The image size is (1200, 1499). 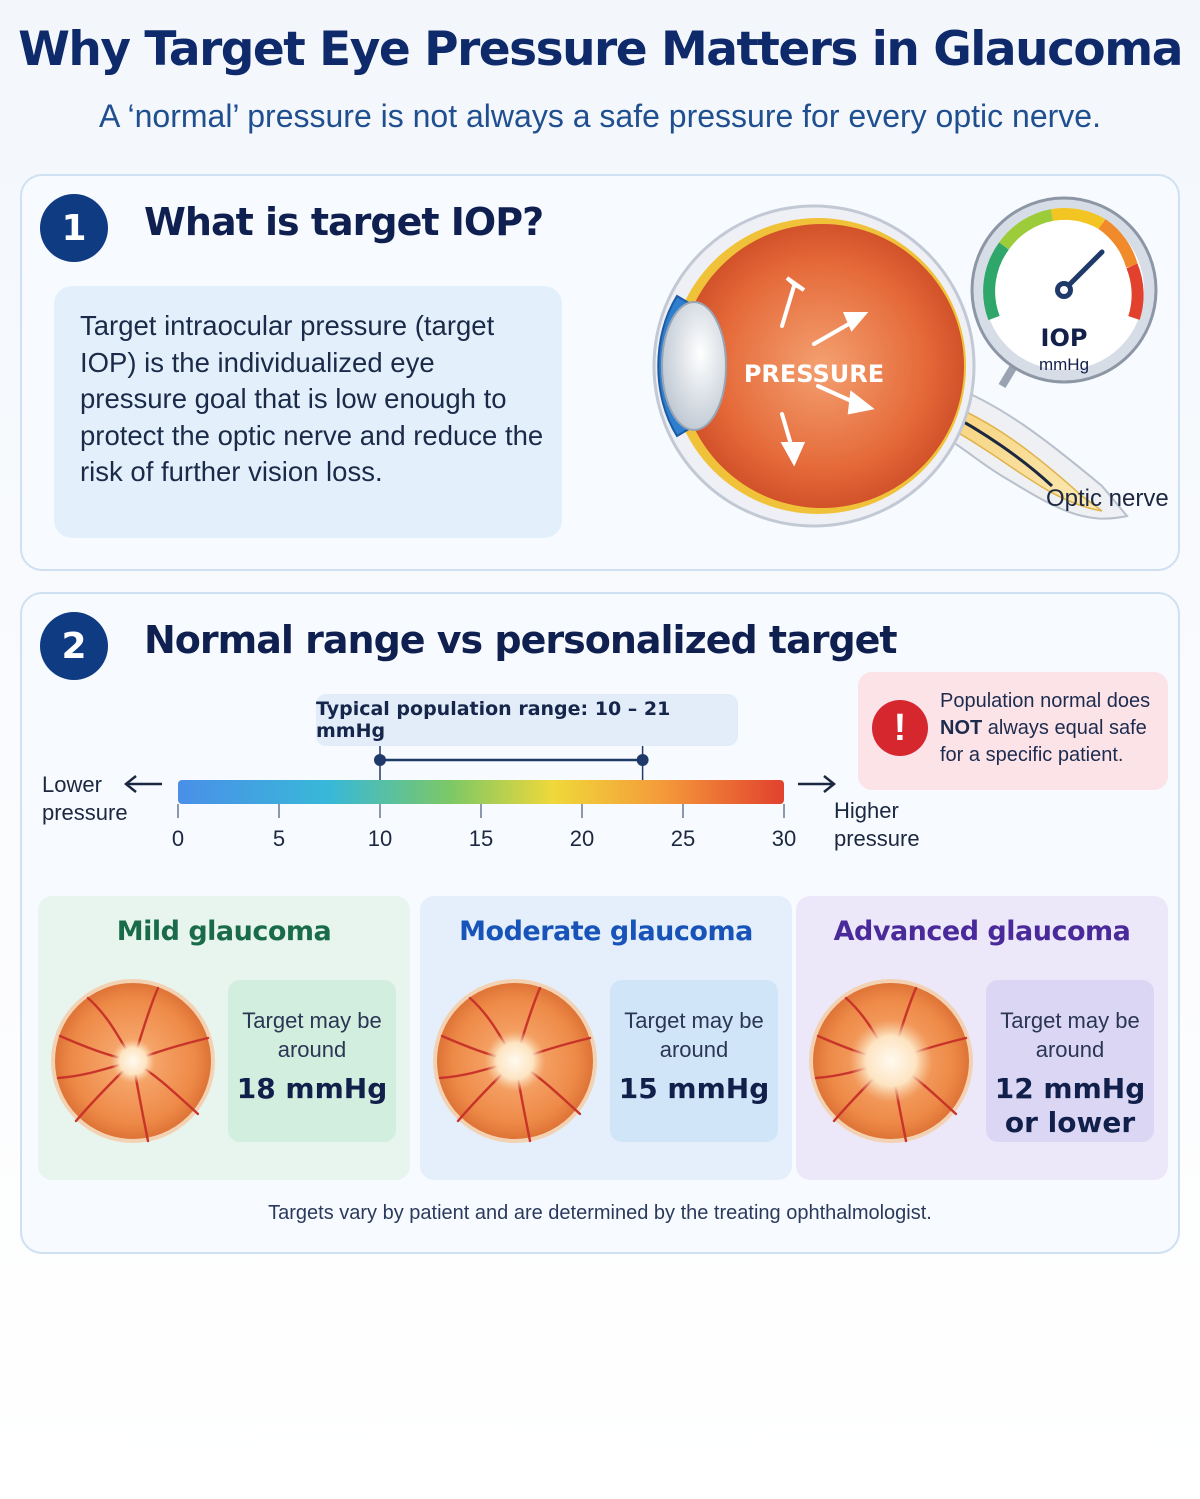 What do you see at coordinates (784, 838) in the screenshot?
I see `scale-tick-label: 30` at bounding box center [784, 838].